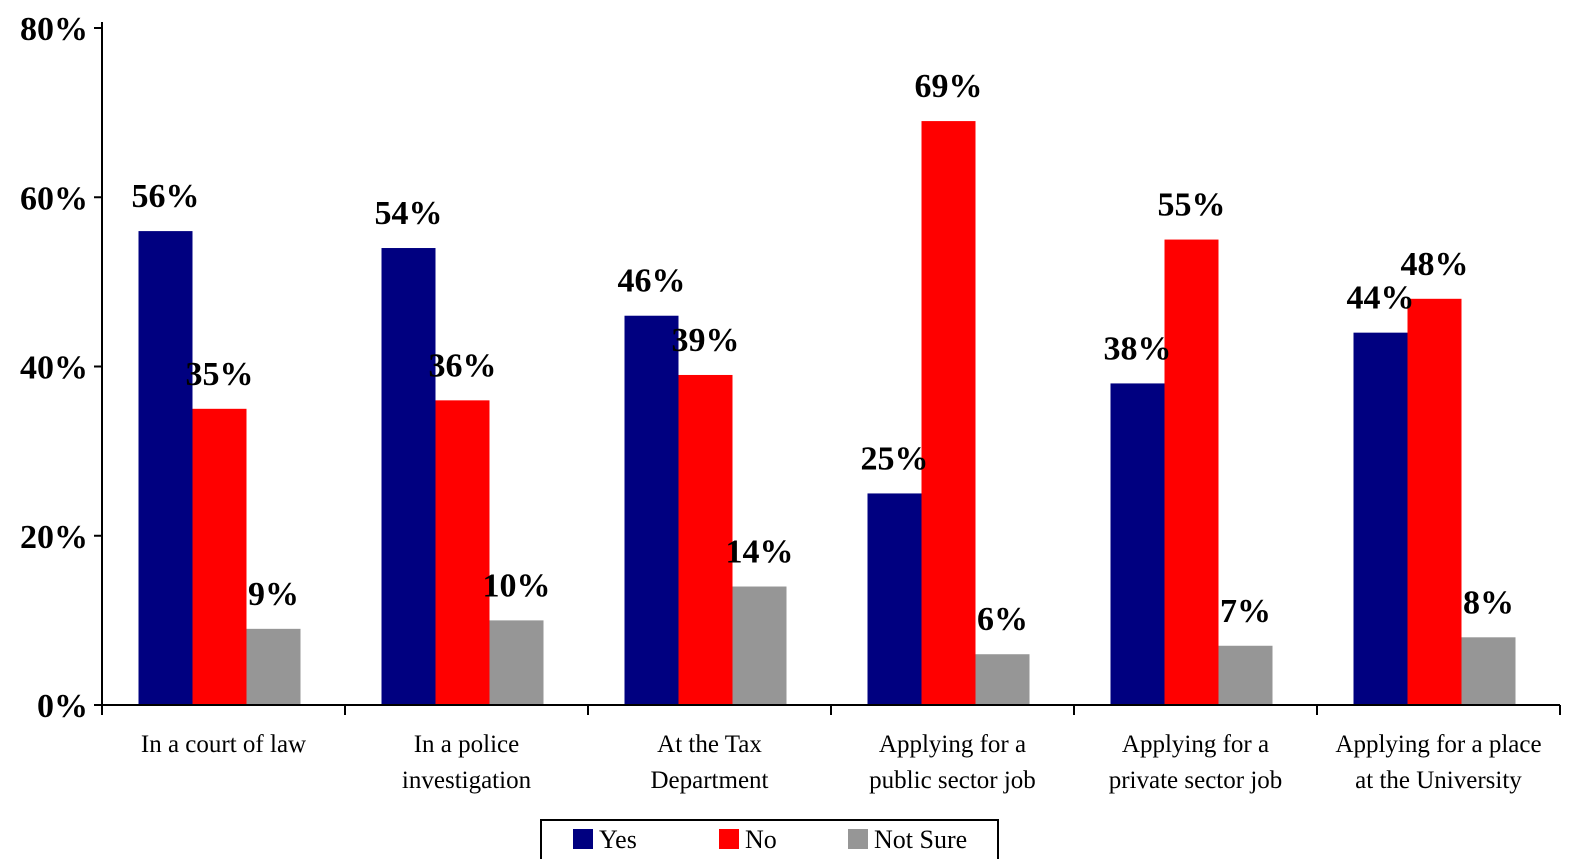 Image resolution: width=1573 pixels, height=859 pixels. Describe the element at coordinates (1138, 348) in the screenshot. I see `data-label: 38%` at that location.